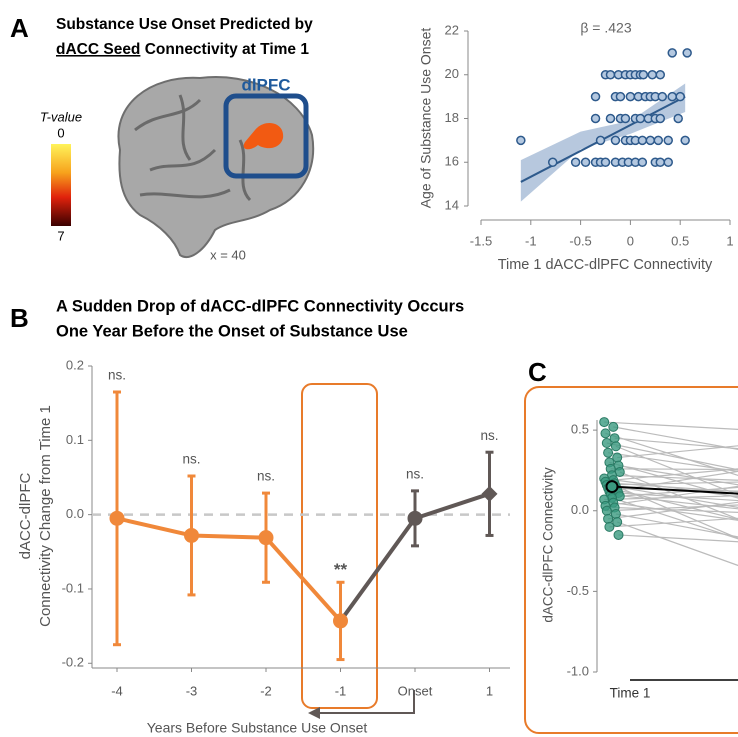 Image resolution: width=738 pixels, height=737 pixels. Describe the element at coordinates (680, 240) in the screenshot. I see `x-tick-label: 0.5` at that location.